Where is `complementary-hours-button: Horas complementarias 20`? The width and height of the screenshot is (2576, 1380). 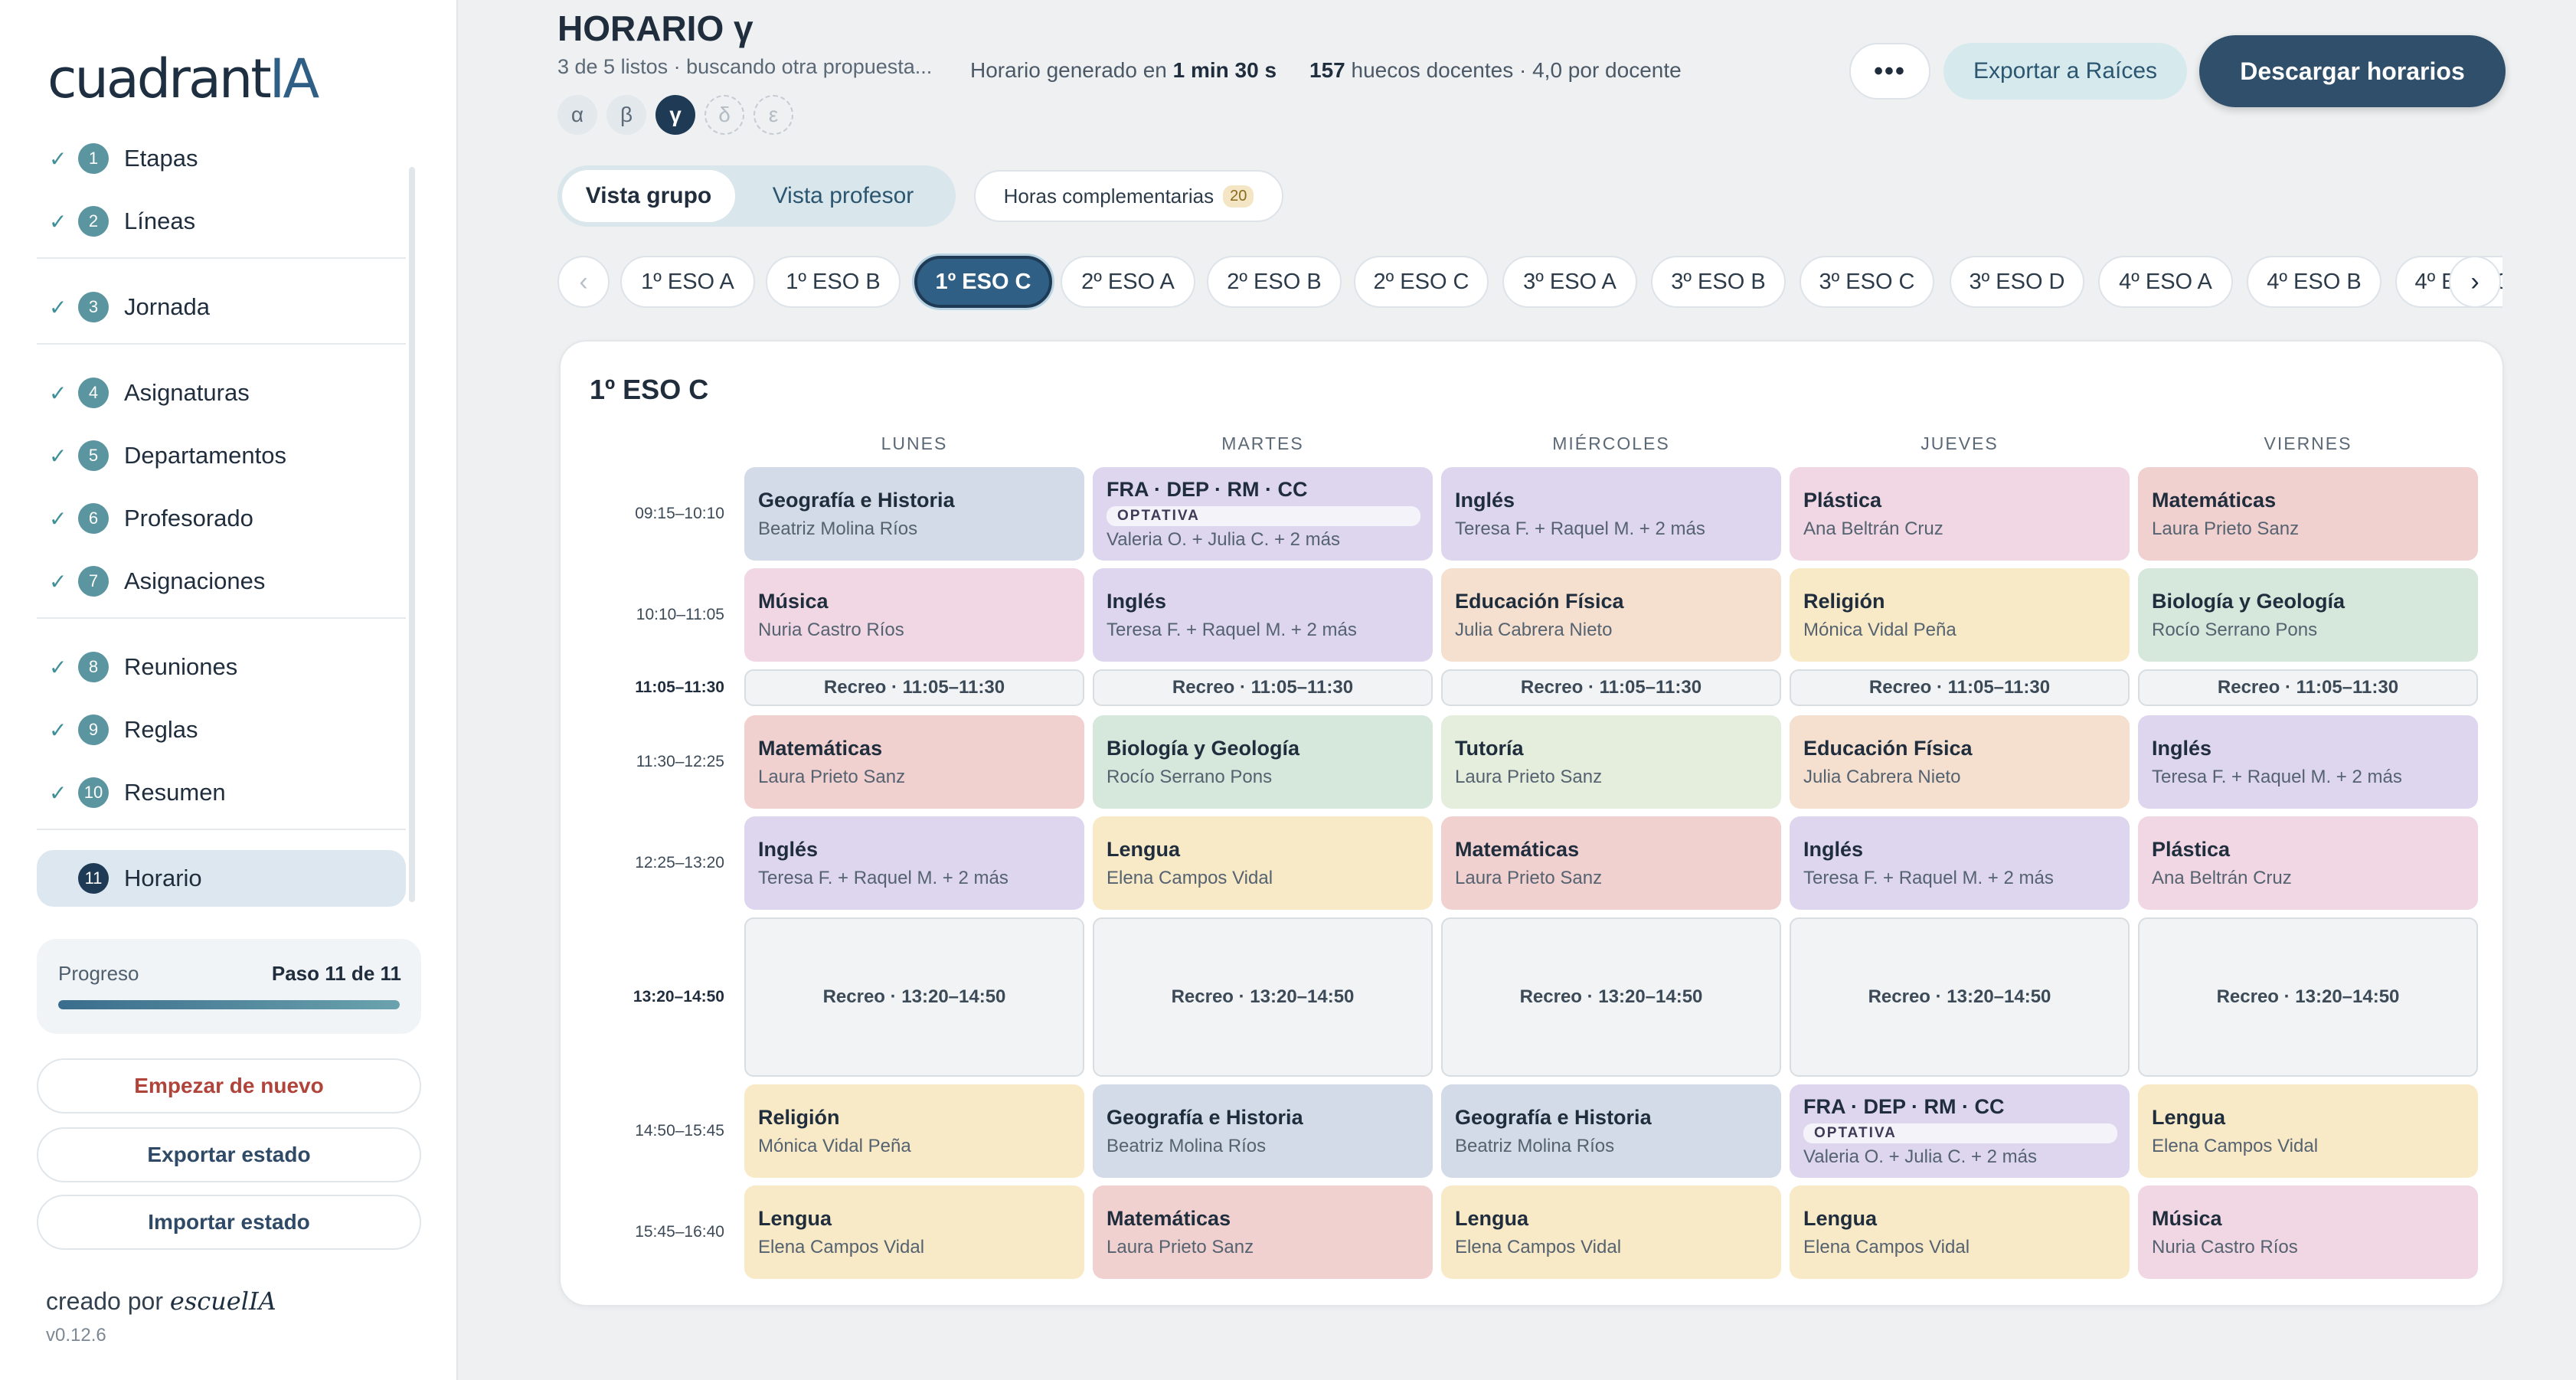 complementary-hours-button: Horas complementarias 20 is located at coordinates (1128, 196).